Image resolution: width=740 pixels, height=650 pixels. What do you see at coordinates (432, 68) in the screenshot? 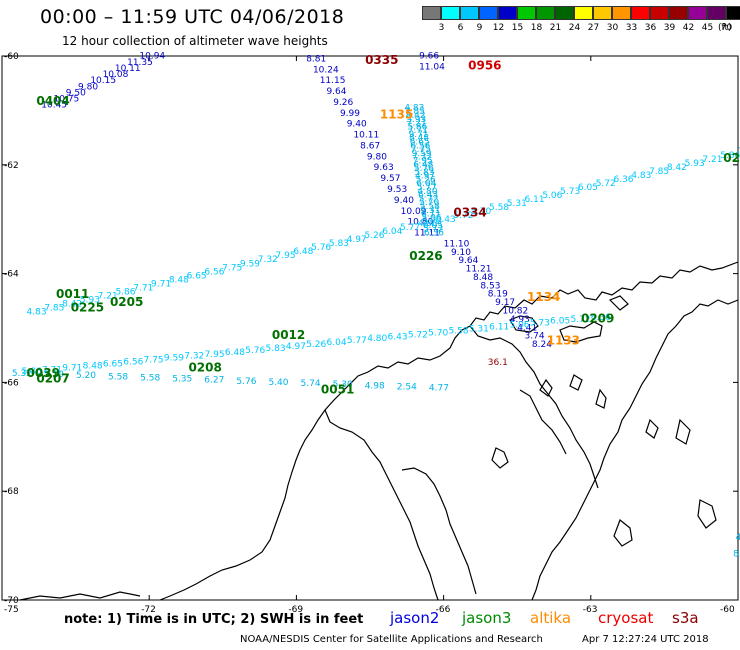
I see `wave-height-value: 11.04` at bounding box center [432, 68].